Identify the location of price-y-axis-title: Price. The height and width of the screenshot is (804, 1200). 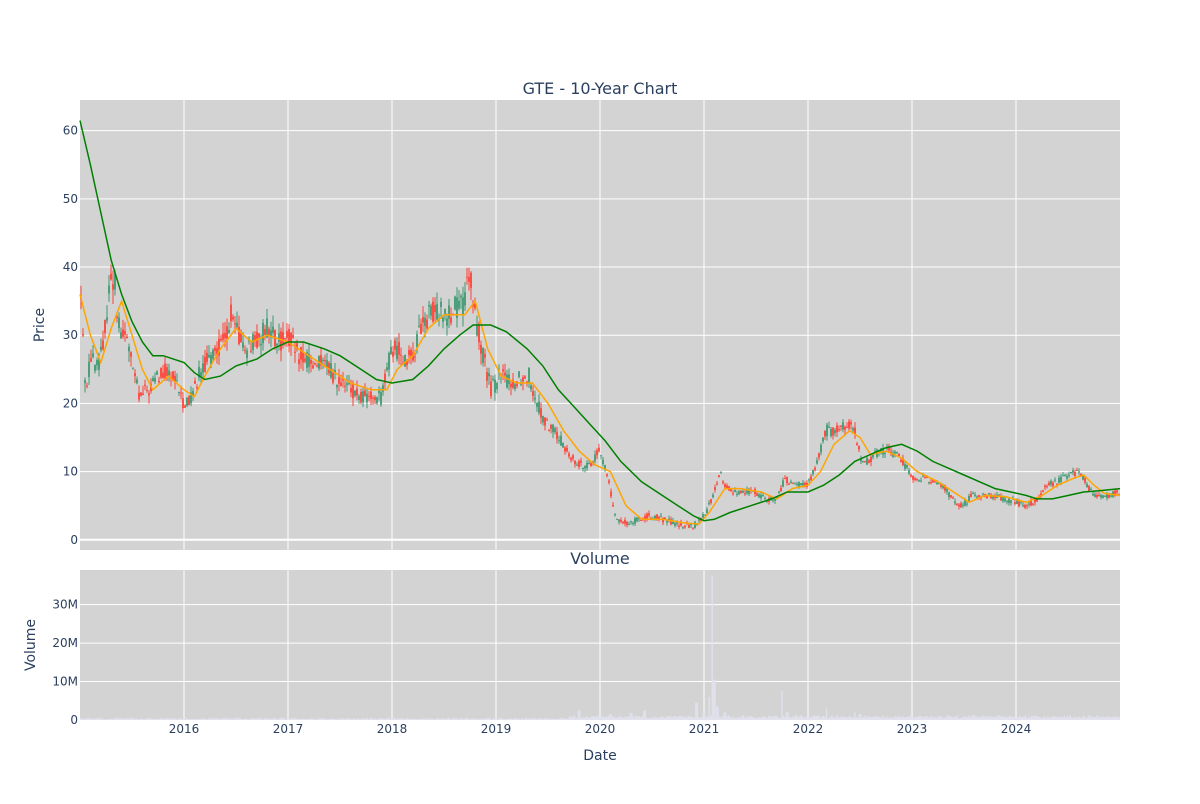
(40, 325).